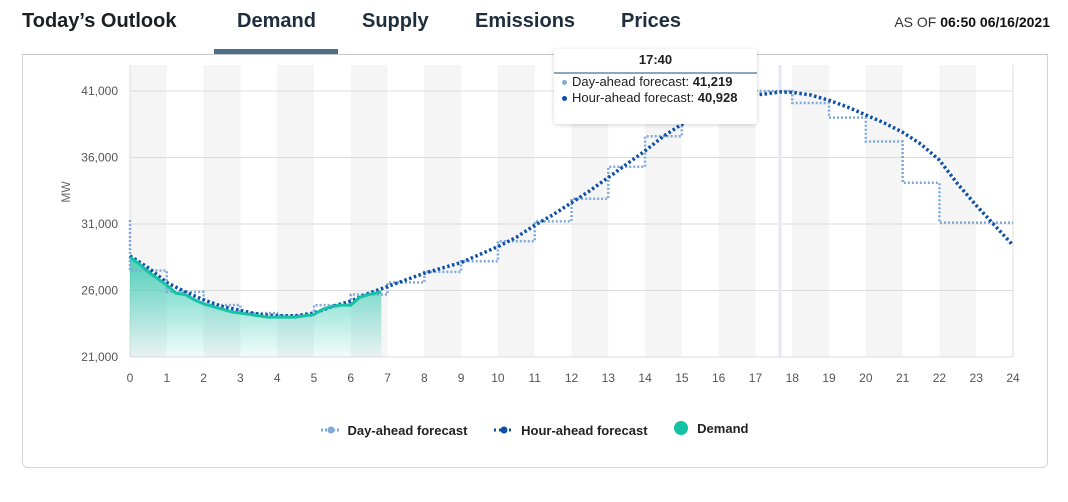  I want to click on x-tick-label: 24, so click(1013, 378).